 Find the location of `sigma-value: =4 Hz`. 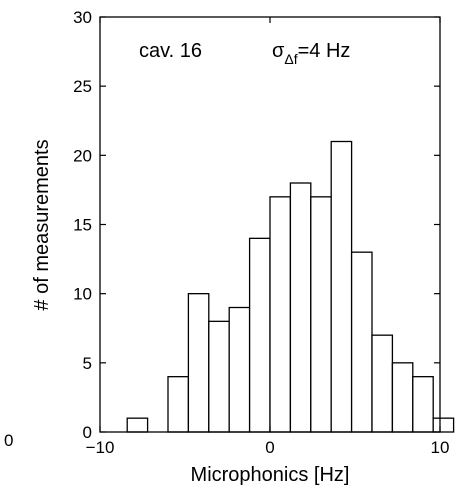

sigma-value: =4 Hz is located at coordinates (324, 51).